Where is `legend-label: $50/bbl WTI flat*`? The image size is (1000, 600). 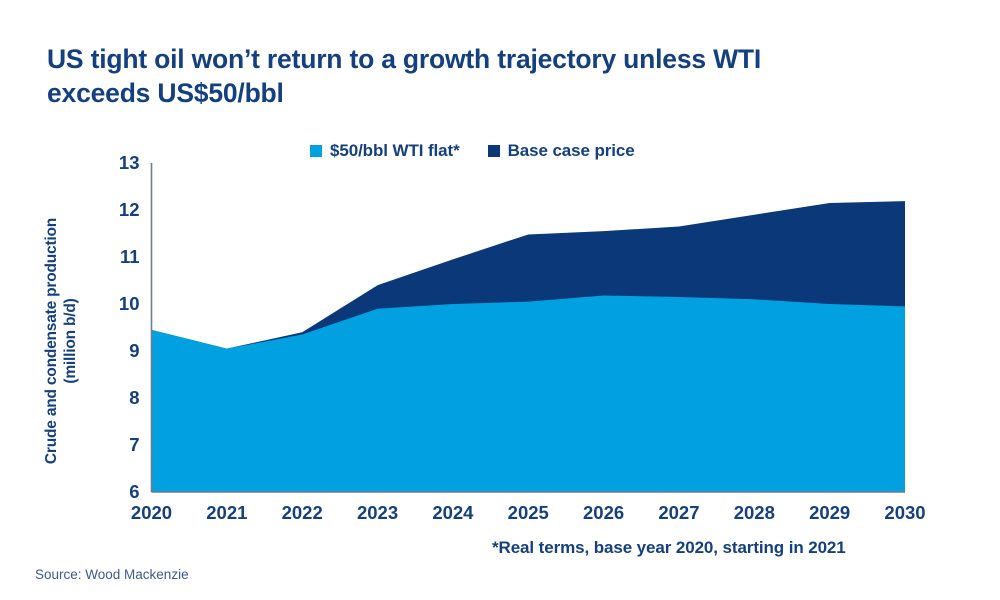
legend-label: $50/bbl WTI flat* is located at coordinates (395, 150).